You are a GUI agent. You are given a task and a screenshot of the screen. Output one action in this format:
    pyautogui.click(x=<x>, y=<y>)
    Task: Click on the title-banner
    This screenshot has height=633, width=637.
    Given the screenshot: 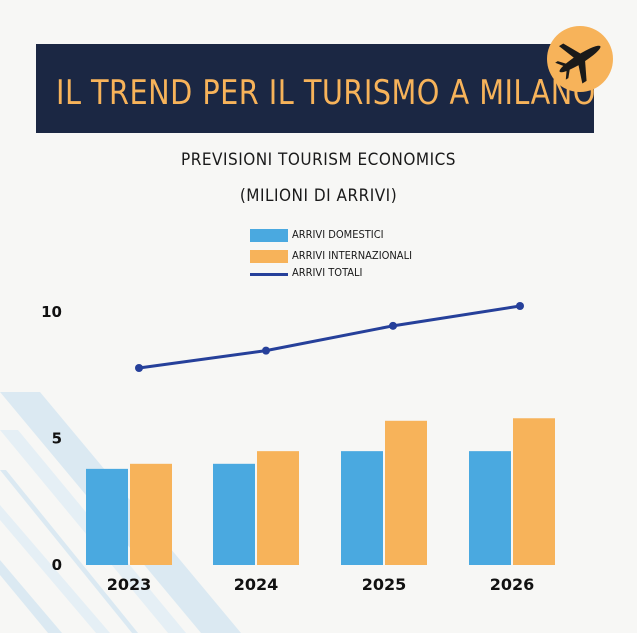 What is the action you would take?
    pyautogui.click(x=315, y=88)
    